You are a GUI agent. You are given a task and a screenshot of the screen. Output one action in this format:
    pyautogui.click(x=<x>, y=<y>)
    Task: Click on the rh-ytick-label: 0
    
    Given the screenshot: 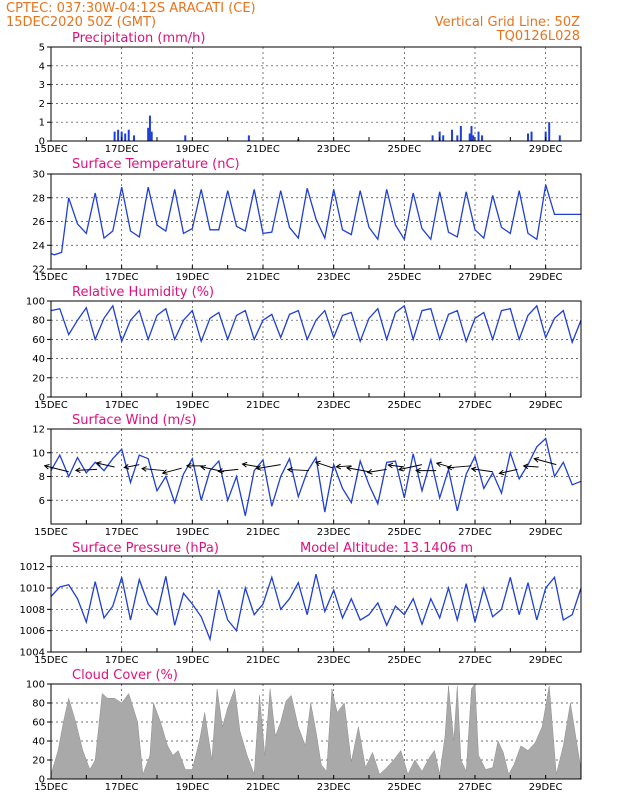 What is the action you would take?
    pyautogui.click(x=42, y=398)
    